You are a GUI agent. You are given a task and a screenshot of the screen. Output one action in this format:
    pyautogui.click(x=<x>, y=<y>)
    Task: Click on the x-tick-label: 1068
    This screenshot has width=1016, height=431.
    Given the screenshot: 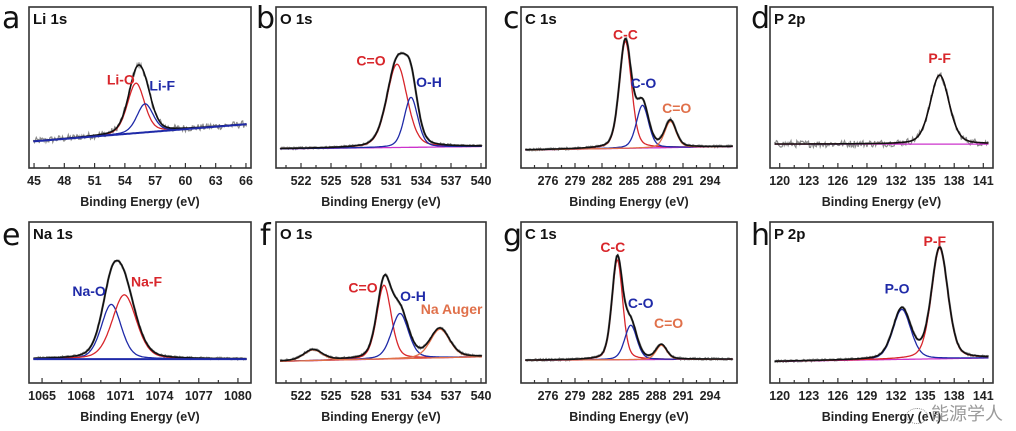 What is the action you would take?
    pyautogui.click(x=81, y=396)
    